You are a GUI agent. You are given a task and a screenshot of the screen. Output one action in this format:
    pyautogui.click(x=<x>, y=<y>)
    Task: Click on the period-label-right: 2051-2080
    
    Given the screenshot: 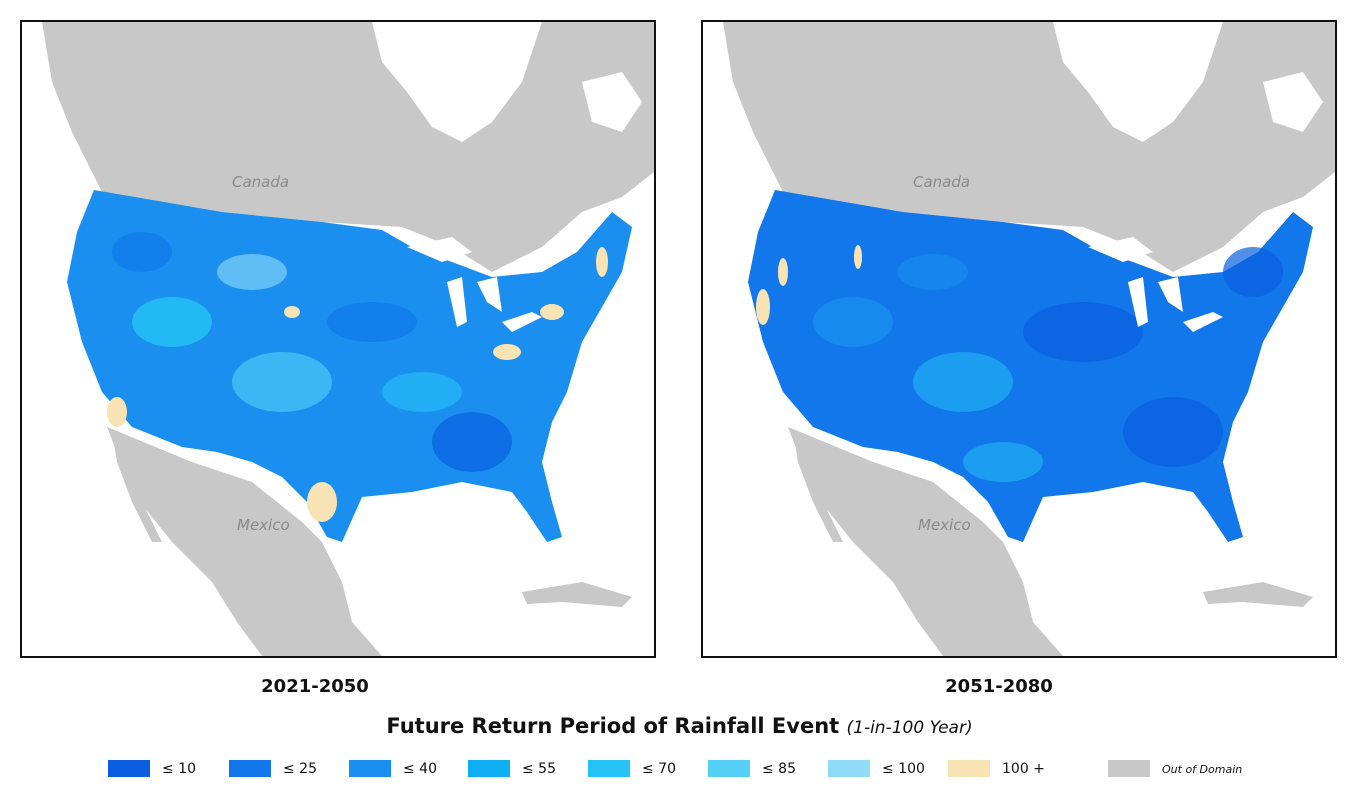 What is the action you would take?
    pyautogui.click(x=999, y=686)
    